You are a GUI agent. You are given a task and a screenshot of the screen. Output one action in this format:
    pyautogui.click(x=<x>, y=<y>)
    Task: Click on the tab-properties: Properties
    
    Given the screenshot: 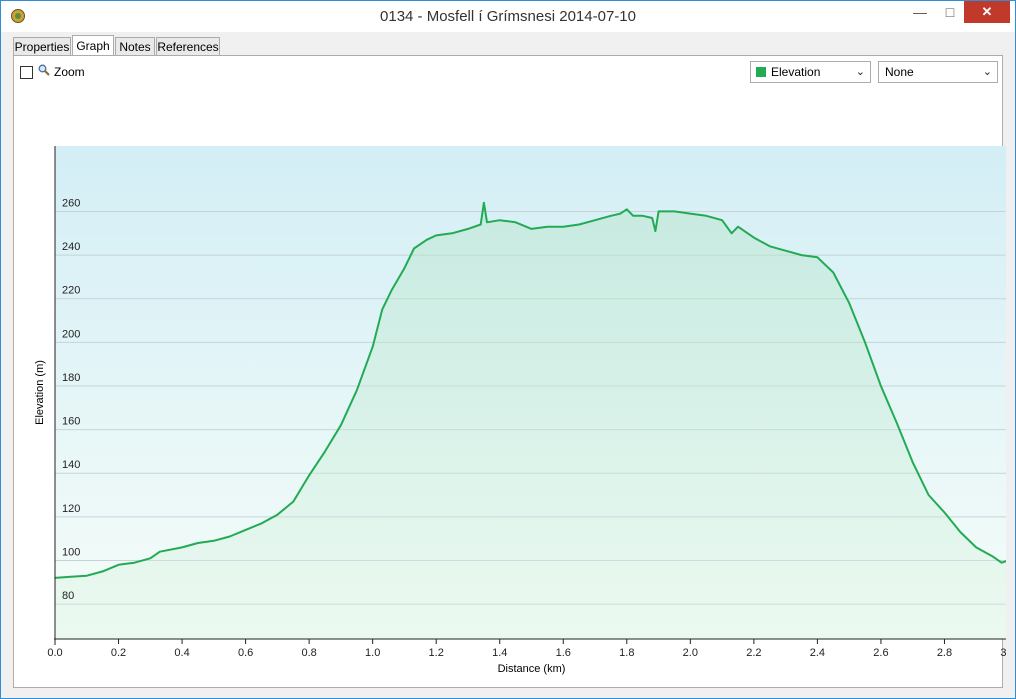 What is the action you would take?
    pyautogui.click(x=42, y=46)
    